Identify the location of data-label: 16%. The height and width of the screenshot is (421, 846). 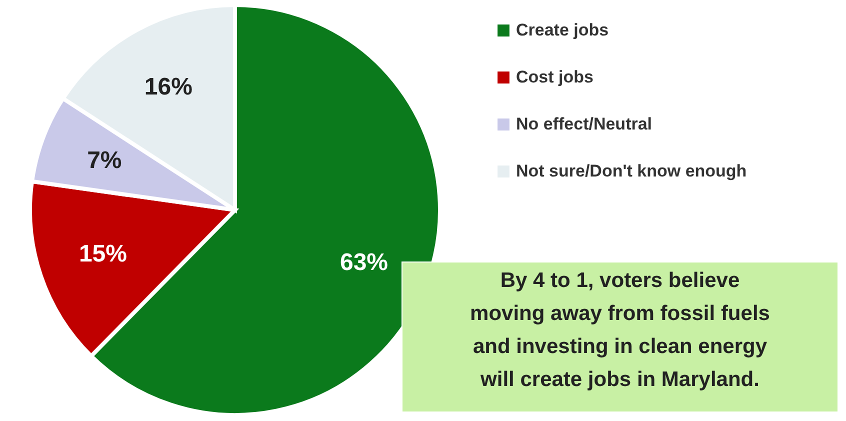
(168, 87).